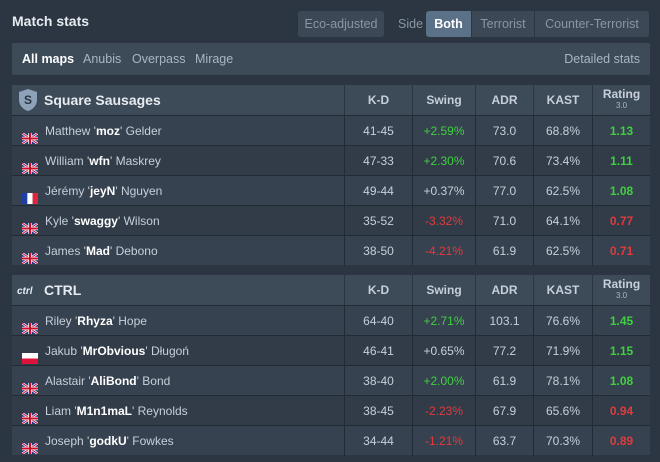 The image size is (660, 462). Describe the element at coordinates (378, 191) in the screenshot. I see `player-kd: 49-44` at that location.